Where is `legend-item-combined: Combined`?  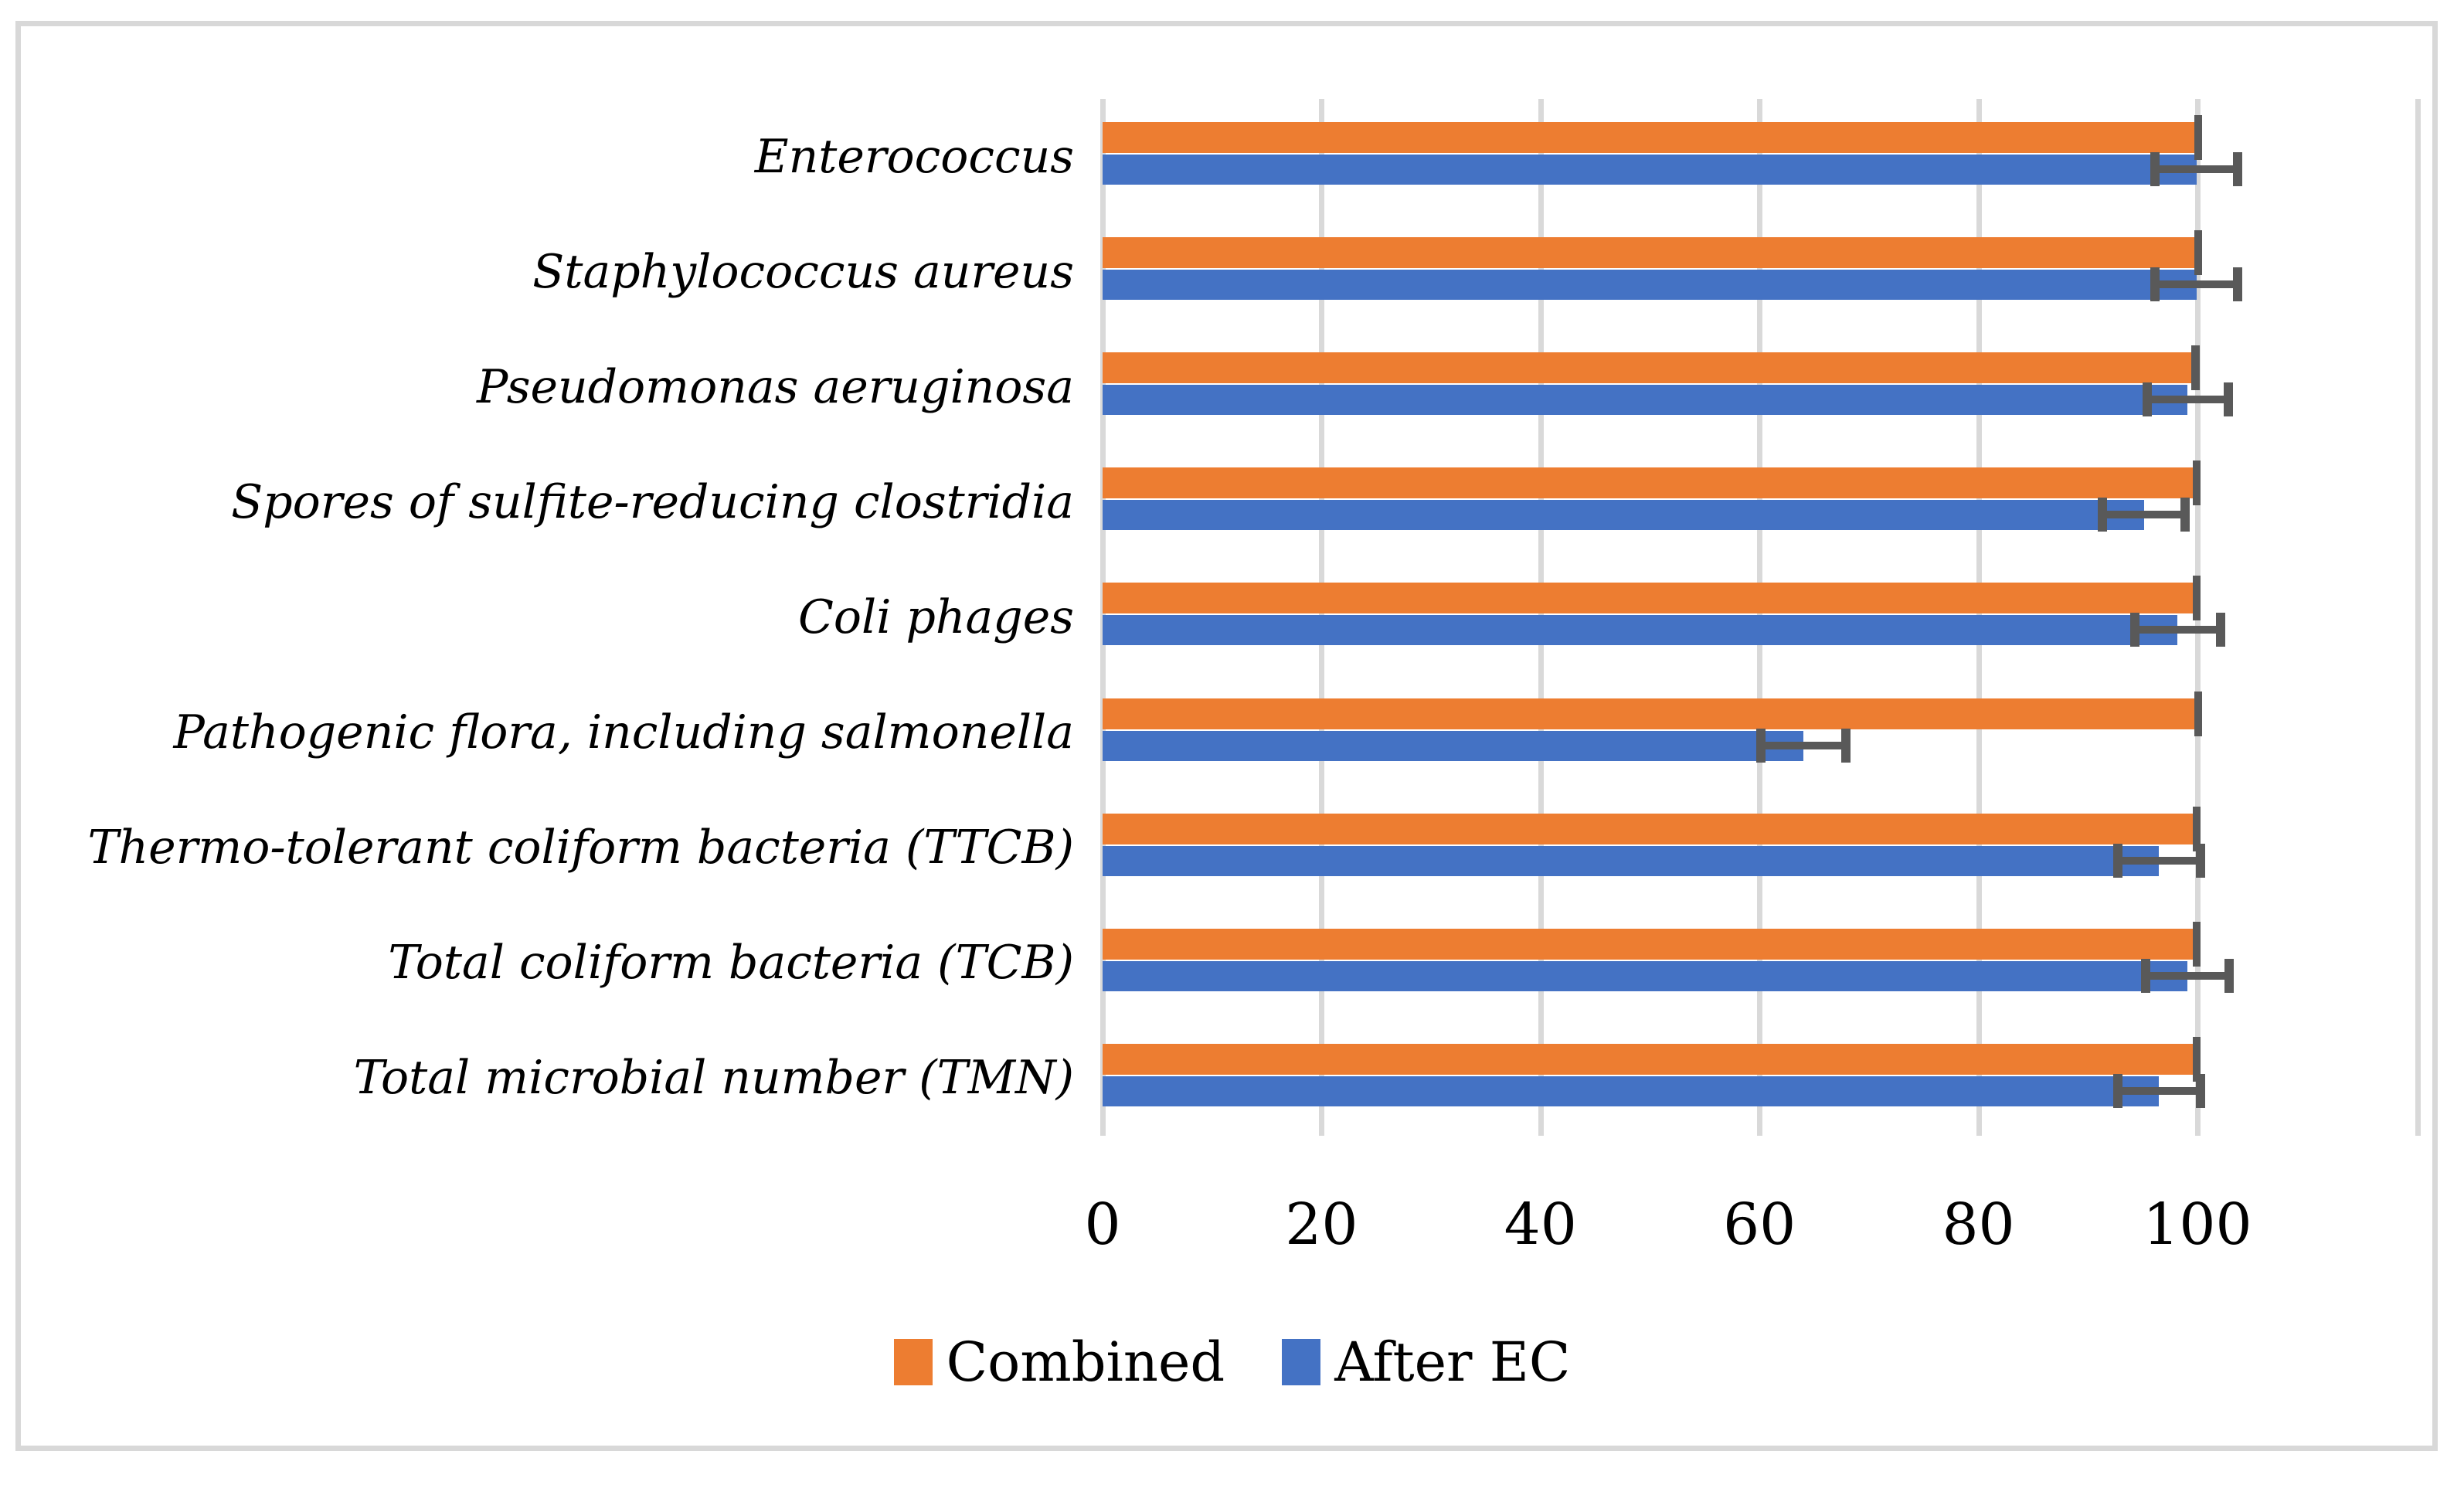
legend-item-combined: Combined is located at coordinates (1059, 1362).